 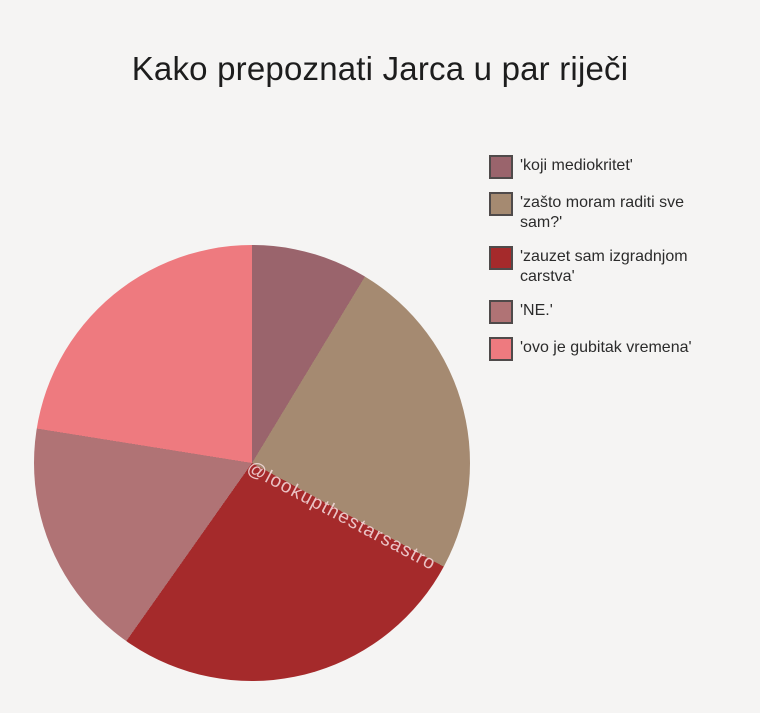 I want to click on legend-label: 'zauzet sam izgradnjom carstva', so click(x=604, y=266).